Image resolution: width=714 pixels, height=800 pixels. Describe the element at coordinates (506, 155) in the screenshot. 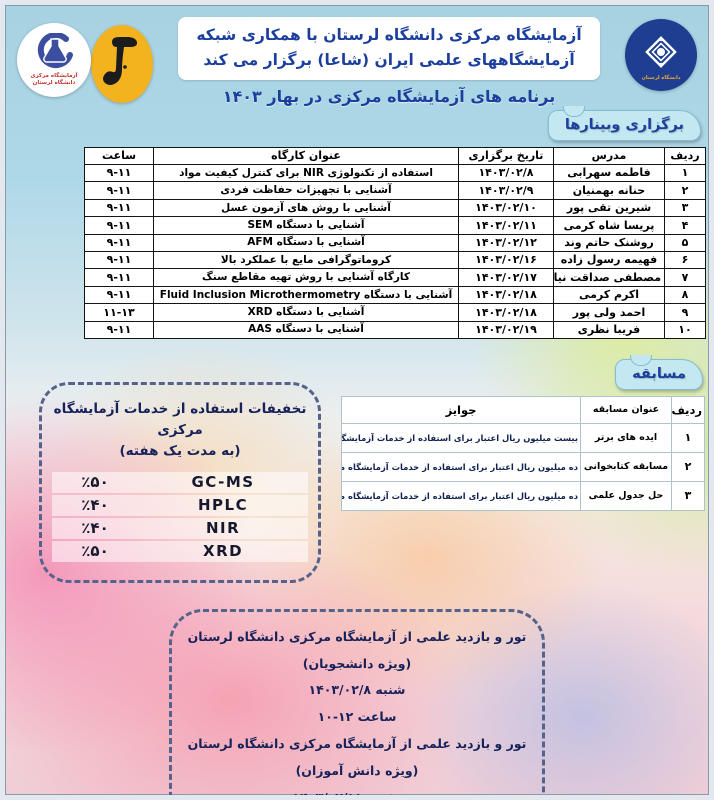

I see `column-header-date: تاریخ برگزاری` at that location.